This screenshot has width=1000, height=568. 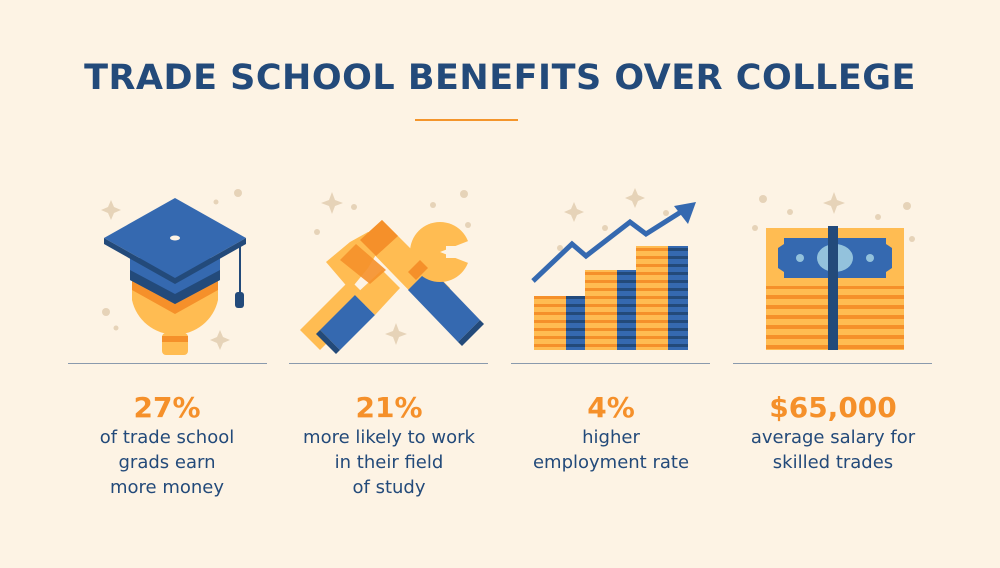 What do you see at coordinates (611, 462) in the screenshot?
I see `stat-desc-line: employment rate` at bounding box center [611, 462].